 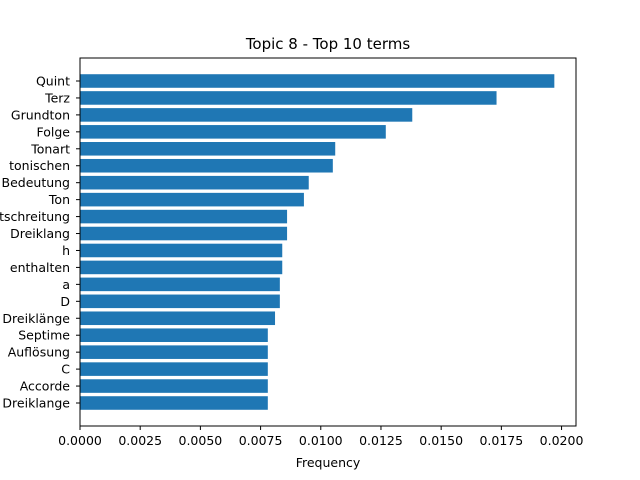 I want to click on y-tick-label: a, so click(x=66, y=284).